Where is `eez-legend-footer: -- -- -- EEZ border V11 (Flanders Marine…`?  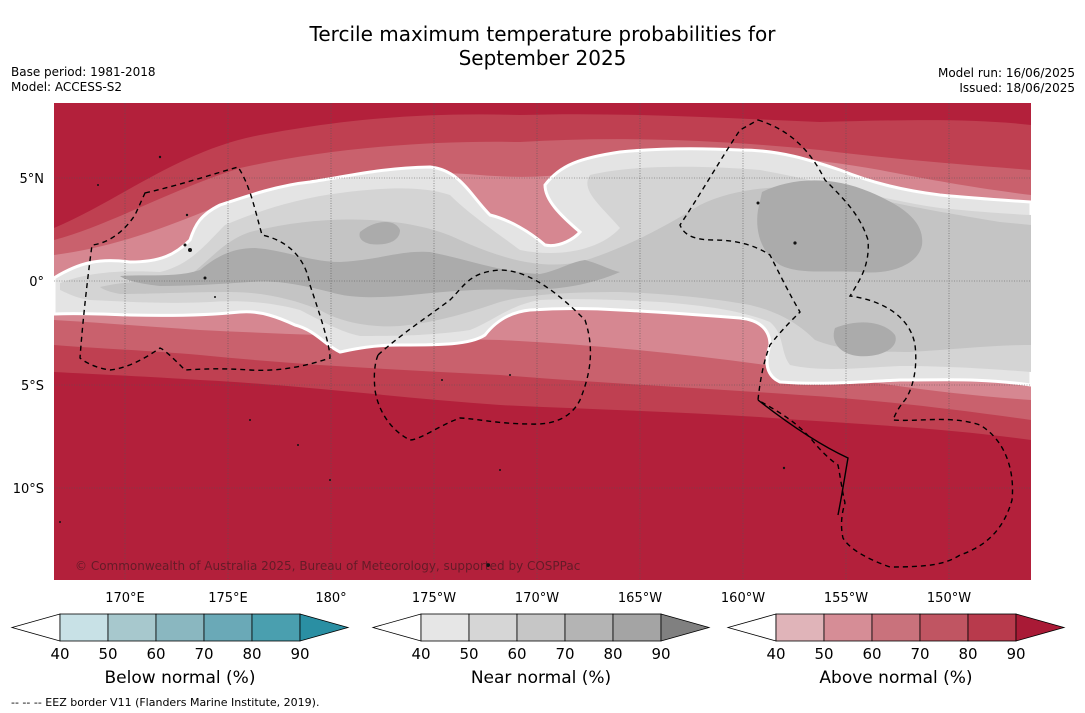
eez-legend-footer: -- -- -- EEZ border V11 (Flanders Marine… is located at coordinates (165, 702).